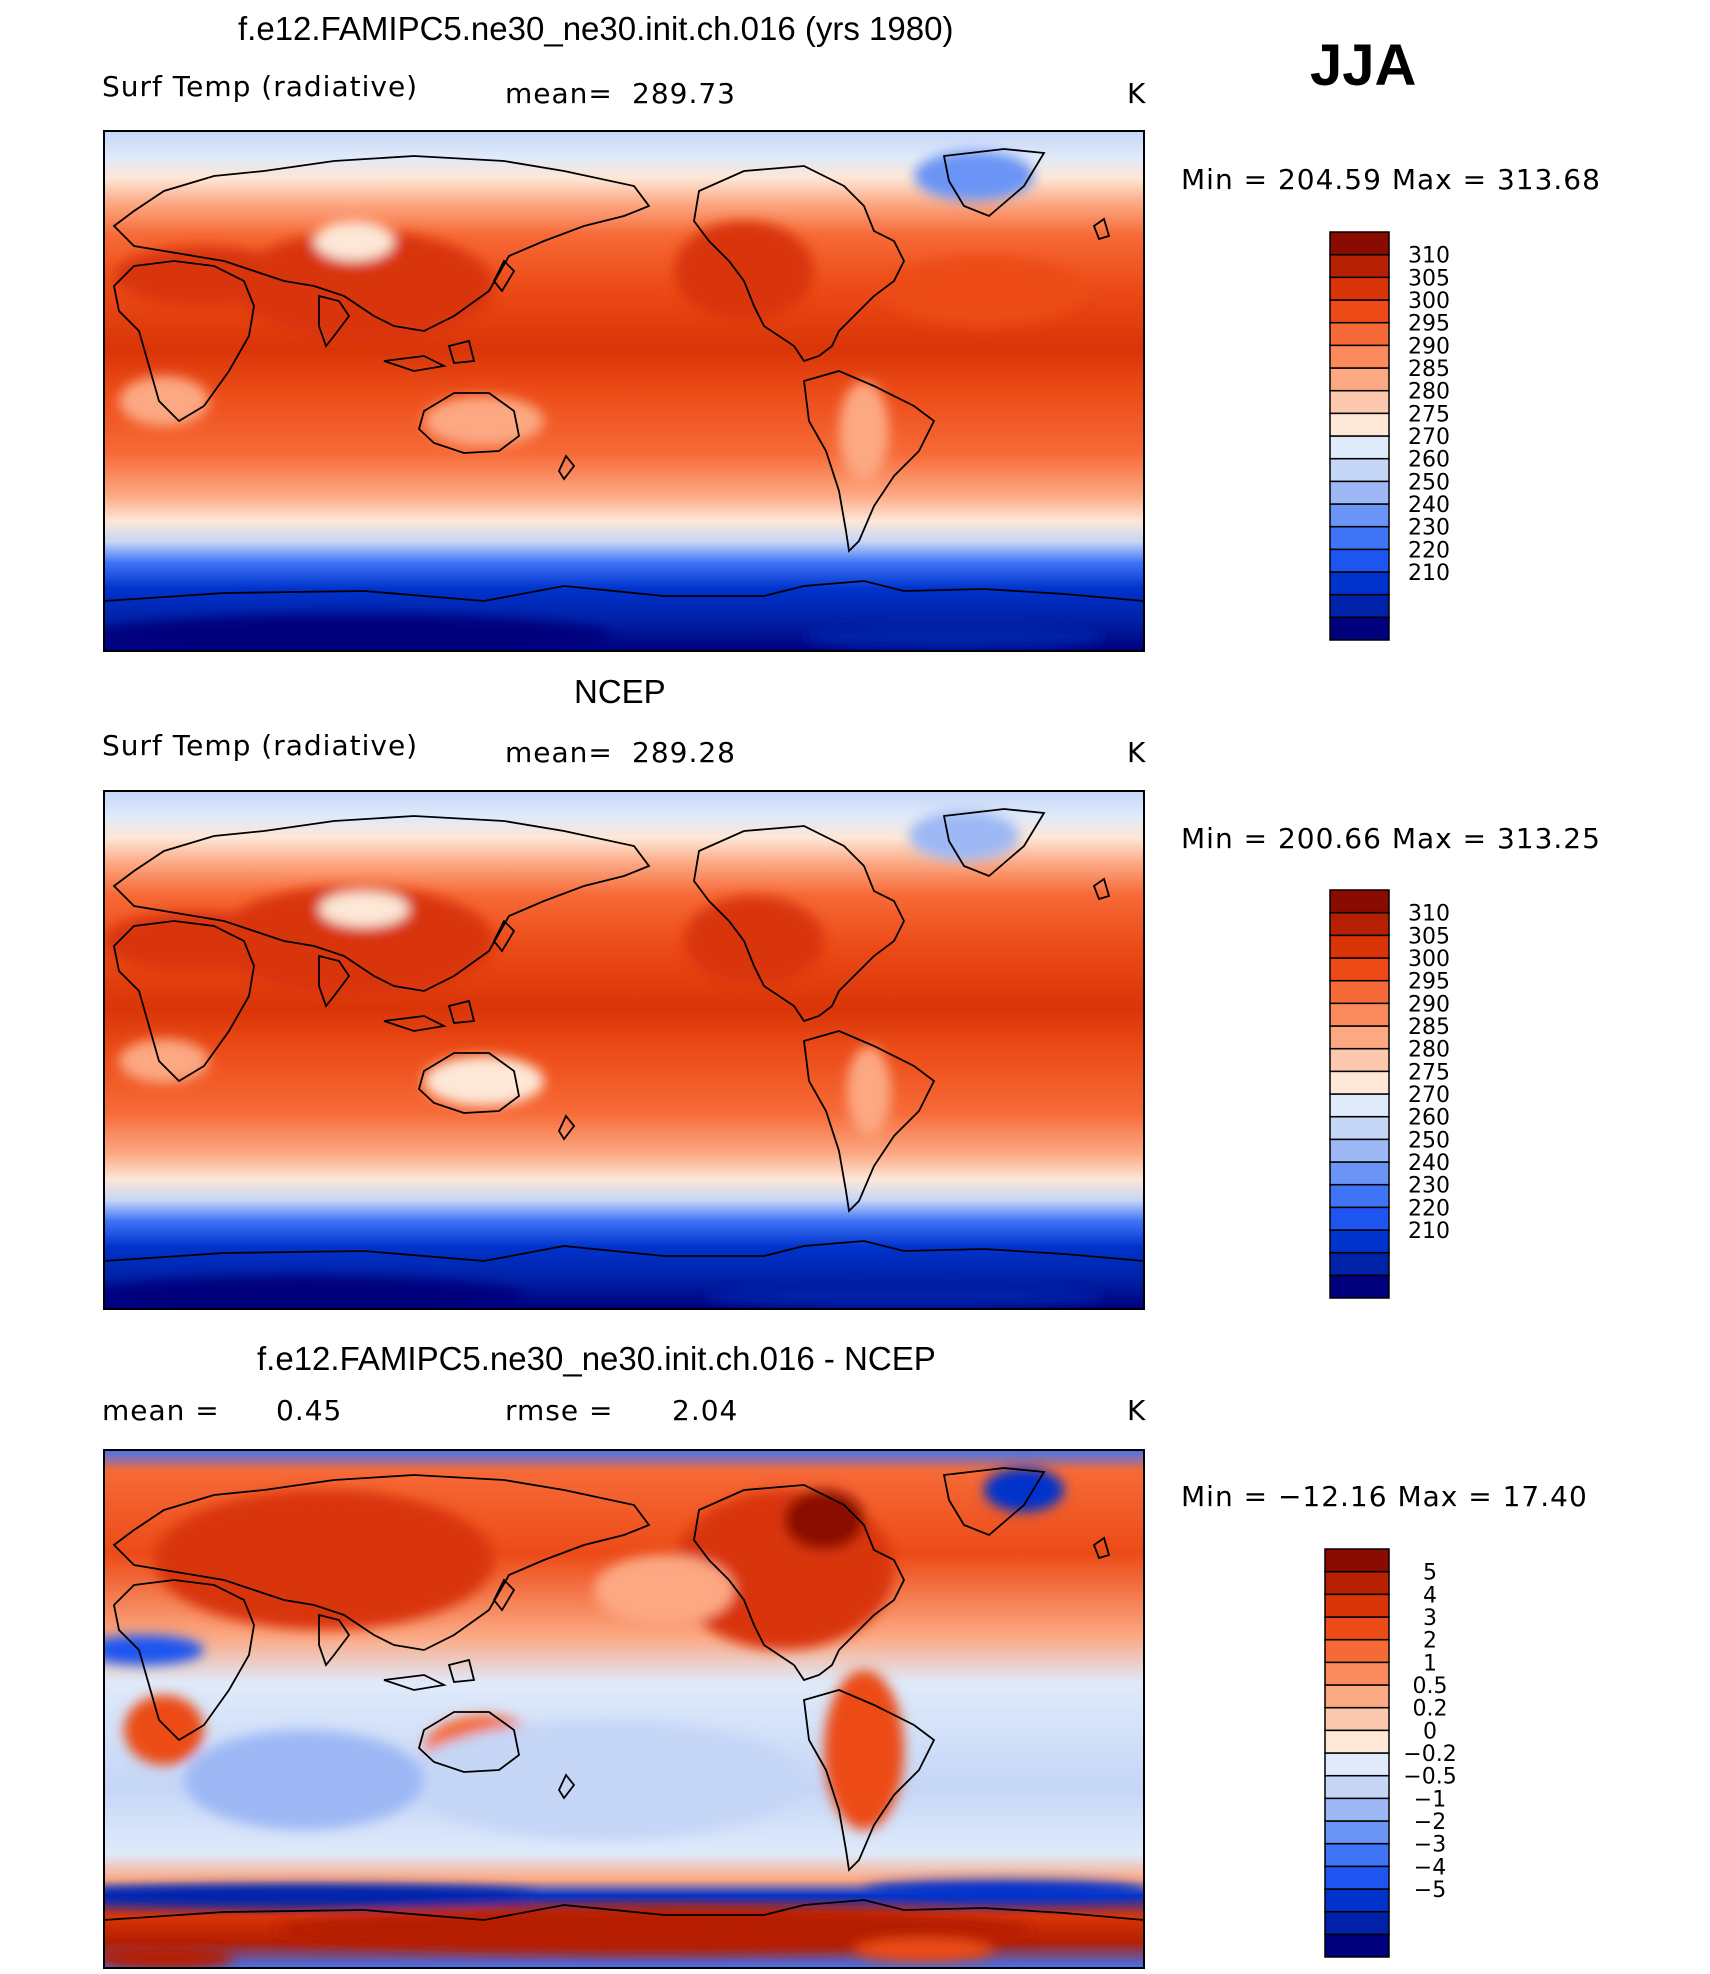  I want to click on panel2-colorbar-tick-label: 285, so click(1429, 1027).